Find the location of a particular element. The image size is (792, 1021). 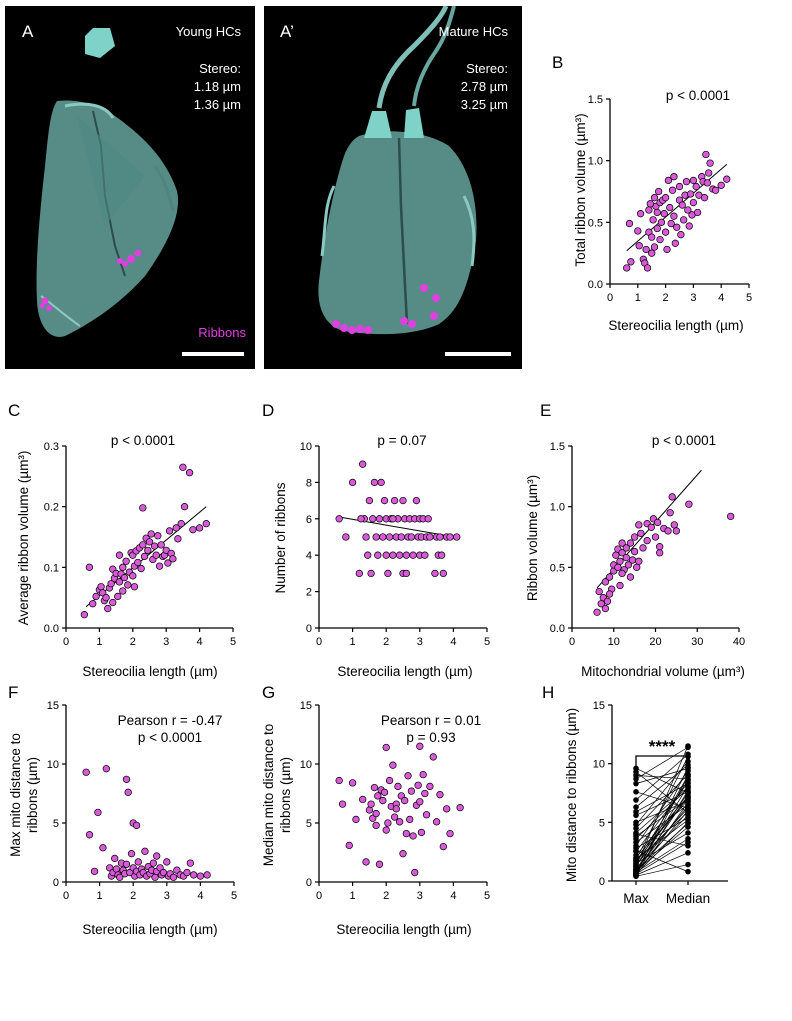

y-tick-label: 0 is located at coordinates (309, 629).